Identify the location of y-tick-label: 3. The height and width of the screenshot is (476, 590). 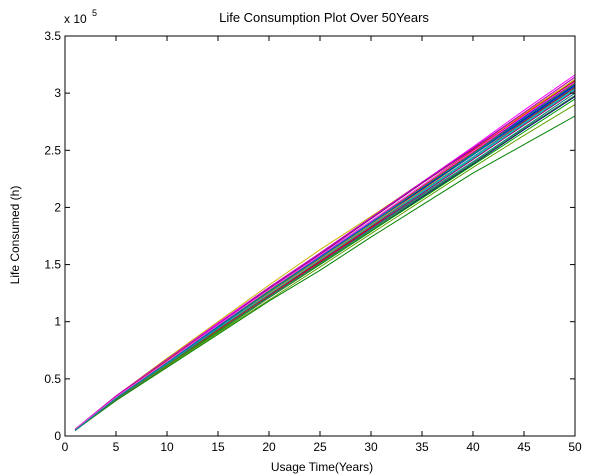
(57, 93).